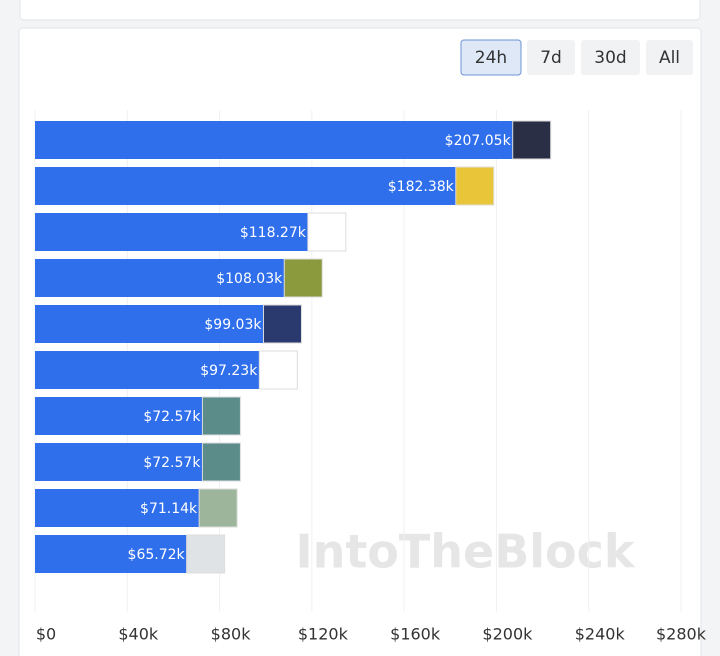 The image size is (720, 656). Describe the element at coordinates (415, 634) in the screenshot. I see `x-tick-label: $160k` at that location.